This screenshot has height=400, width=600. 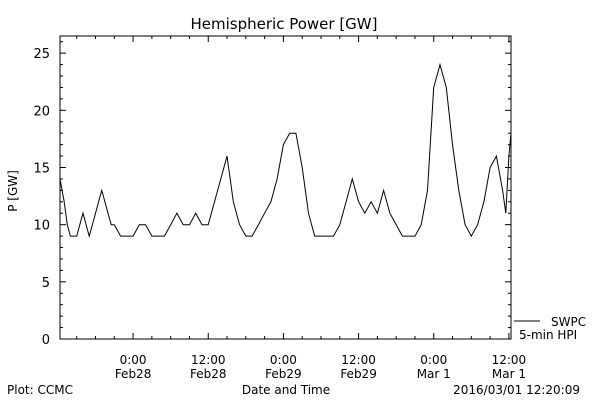 I want to click on y-tick-label: 15, so click(x=41, y=168).